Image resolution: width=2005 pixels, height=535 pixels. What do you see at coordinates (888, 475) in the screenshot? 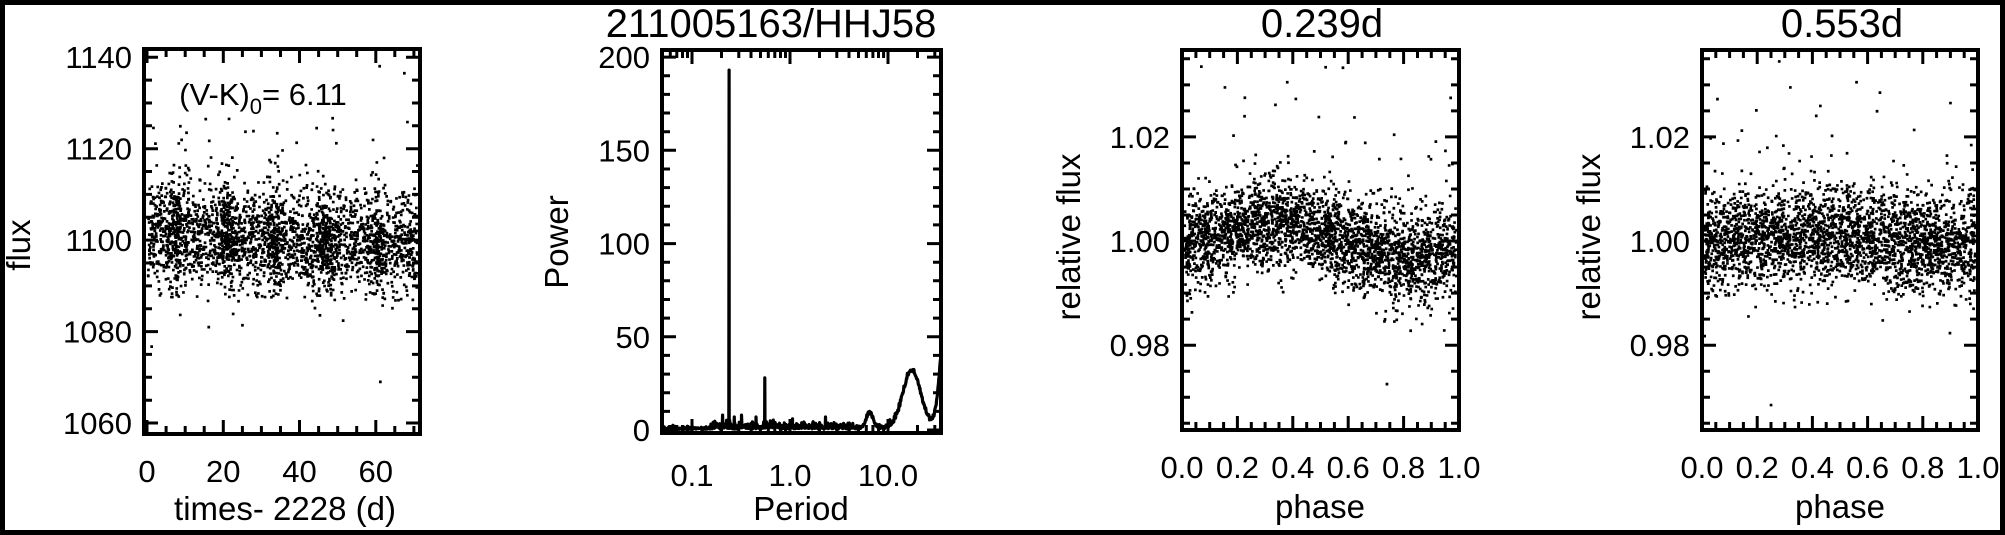
I see `periodogram-x-tick-label: 10.0` at bounding box center [888, 475].